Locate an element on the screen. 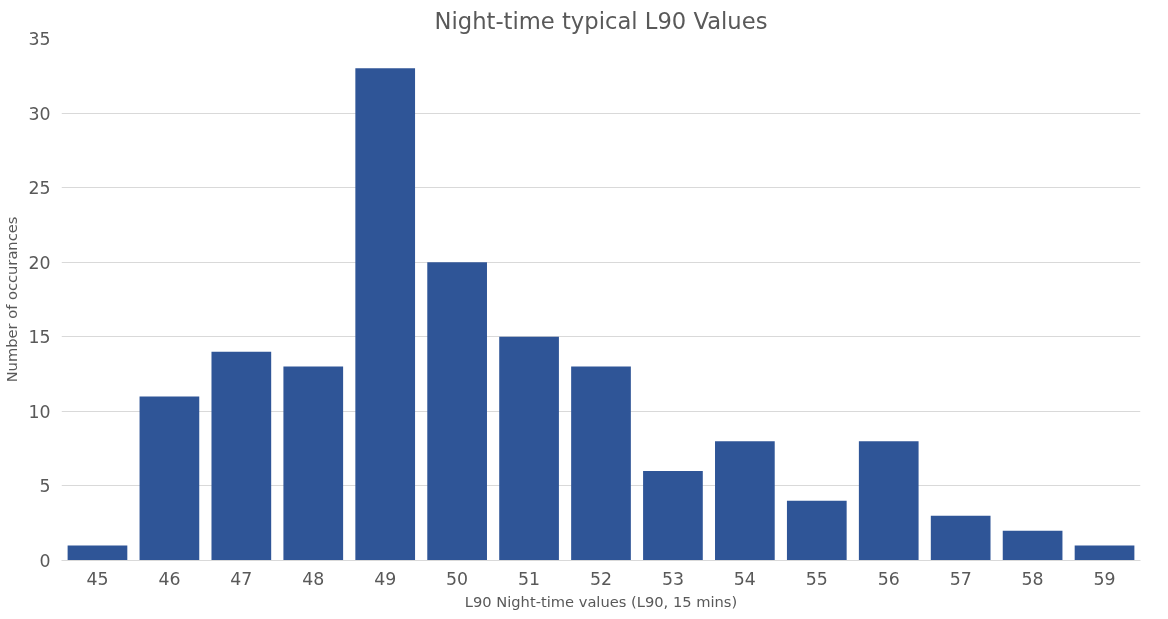  y-tick-label: 35 is located at coordinates (39, 39).